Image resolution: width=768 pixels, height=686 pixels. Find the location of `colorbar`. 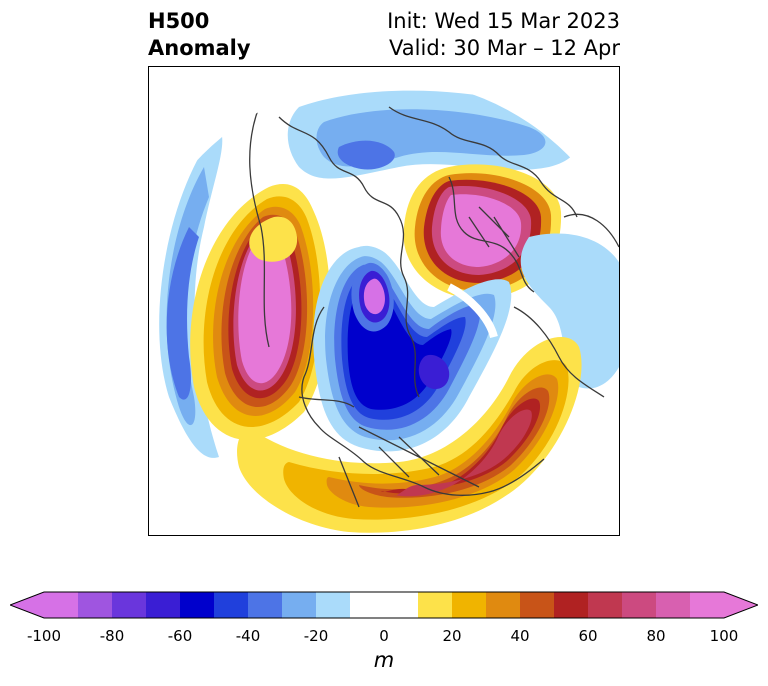

colorbar is located at coordinates (384, 605).